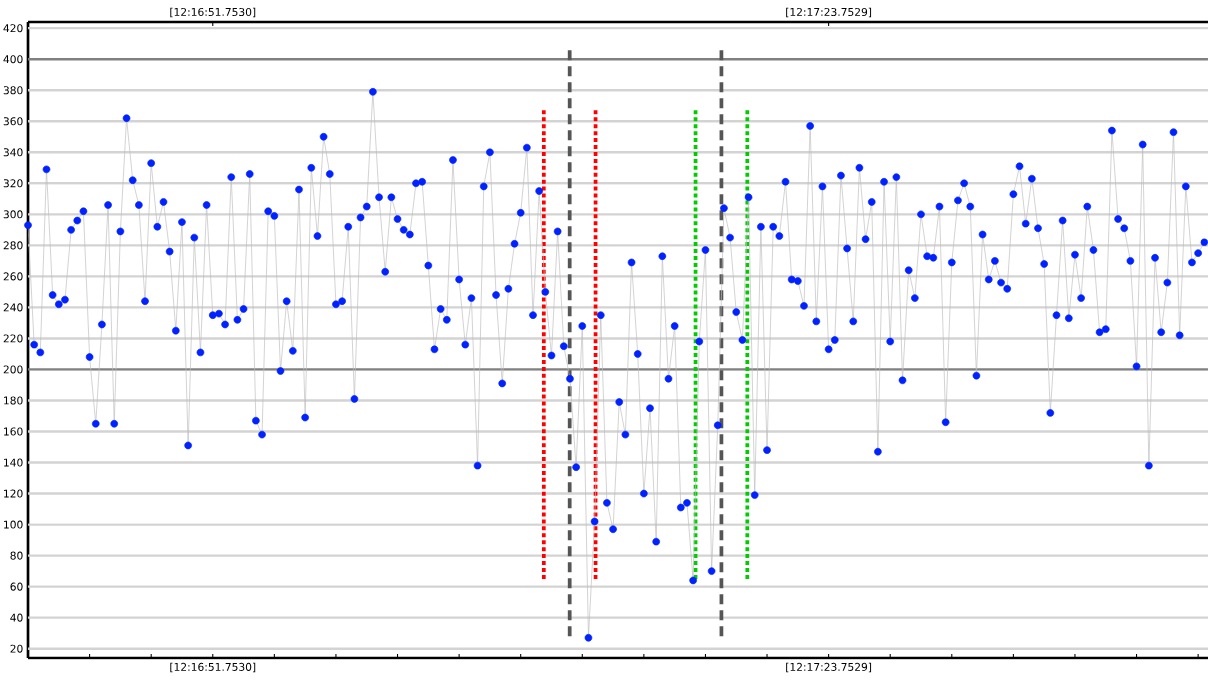  Describe the element at coordinates (13, 90) in the screenshot. I see `y-tick-label: 380` at that location.